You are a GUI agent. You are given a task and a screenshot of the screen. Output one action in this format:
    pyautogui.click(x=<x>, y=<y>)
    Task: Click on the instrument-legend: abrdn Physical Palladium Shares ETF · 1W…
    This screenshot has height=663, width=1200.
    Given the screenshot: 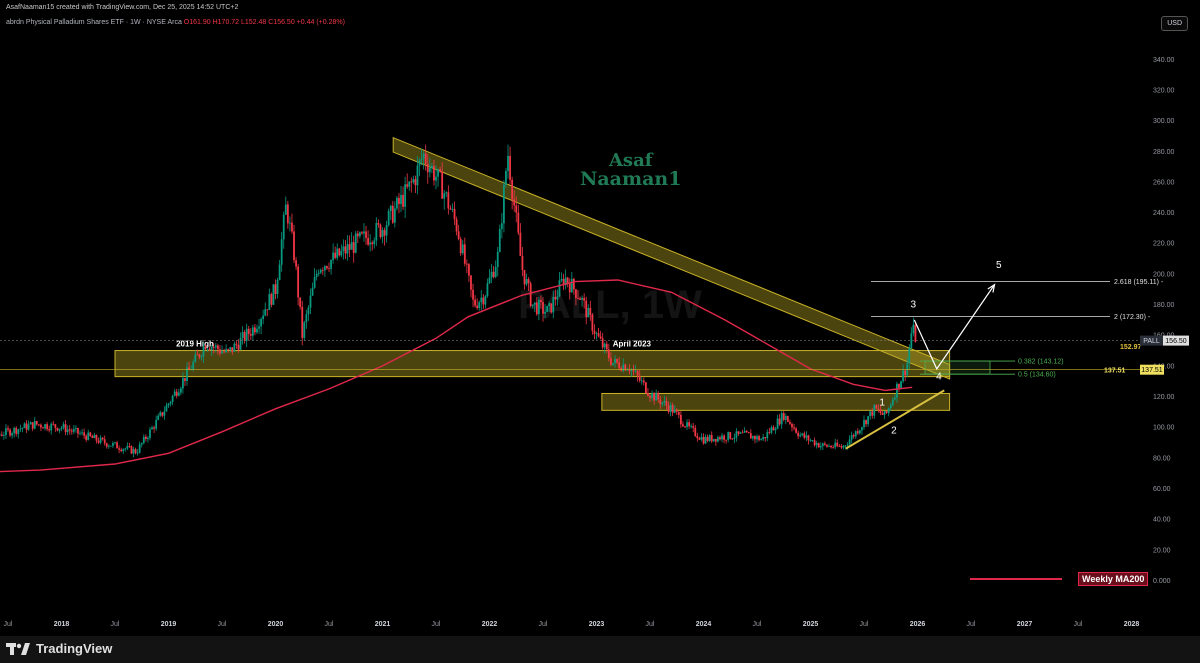 What is the action you would take?
    pyautogui.click(x=175, y=22)
    